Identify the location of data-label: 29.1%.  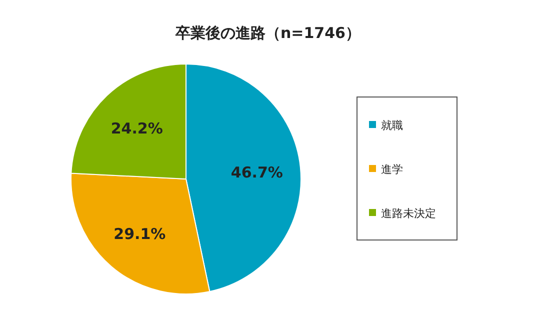
(140, 234).